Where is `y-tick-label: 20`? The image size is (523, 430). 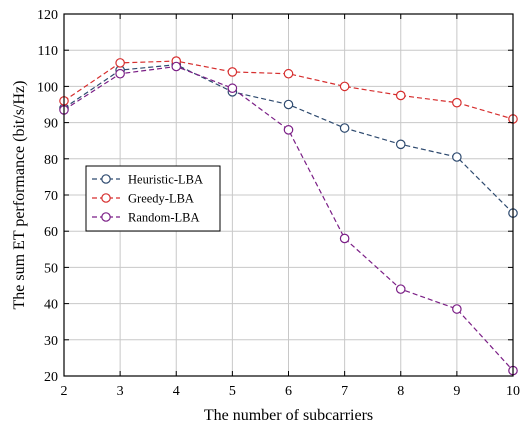
y-tick-label: 20 is located at coordinates (51, 377).